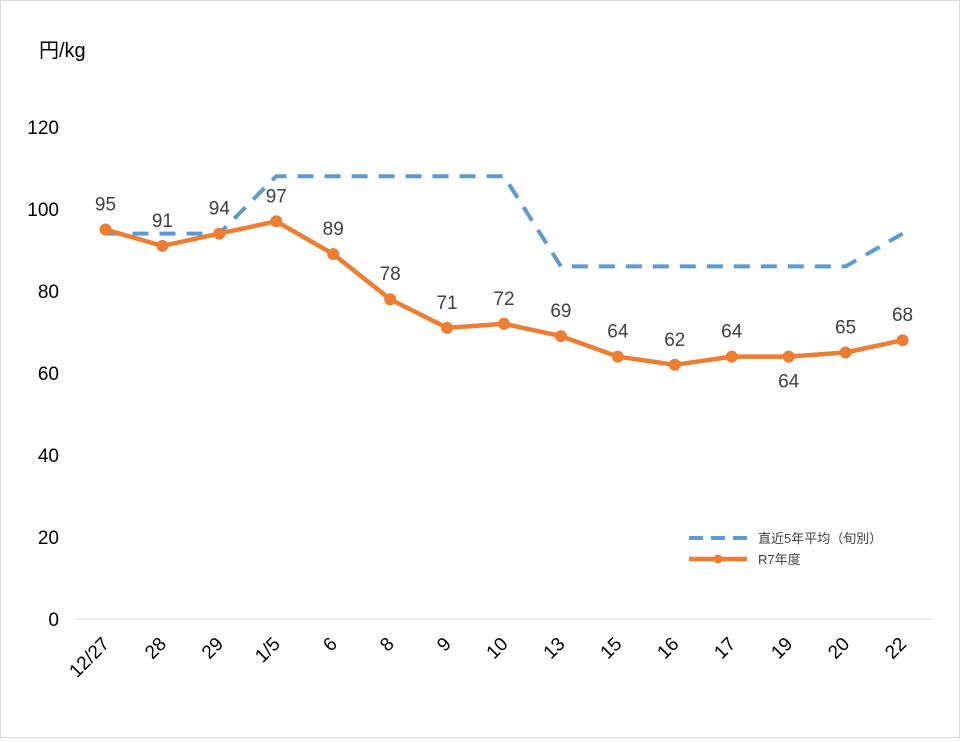  What do you see at coordinates (48, 538) in the screenshot?
I see `y-tick-label-20: 20` at bounding box center [48, 538].